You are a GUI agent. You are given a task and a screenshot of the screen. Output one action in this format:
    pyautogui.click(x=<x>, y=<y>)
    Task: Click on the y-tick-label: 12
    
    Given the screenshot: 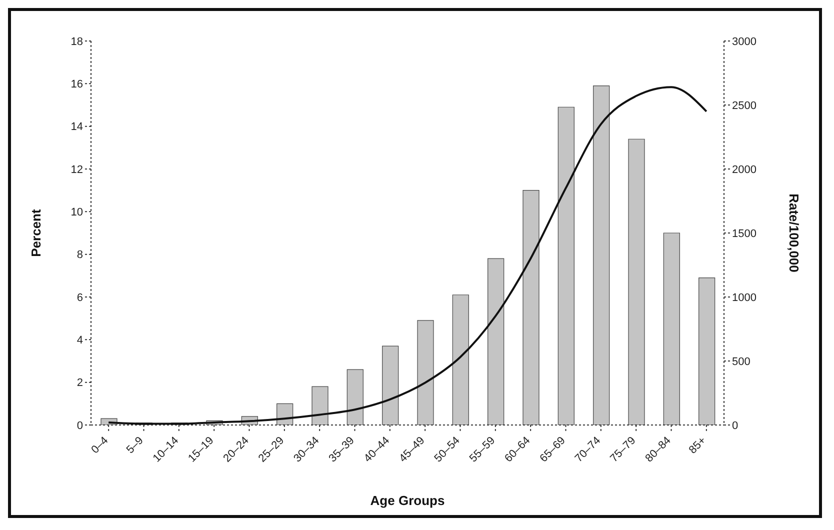 What is the action you would take?
    pyautogui.click(x=76, y=170)
    